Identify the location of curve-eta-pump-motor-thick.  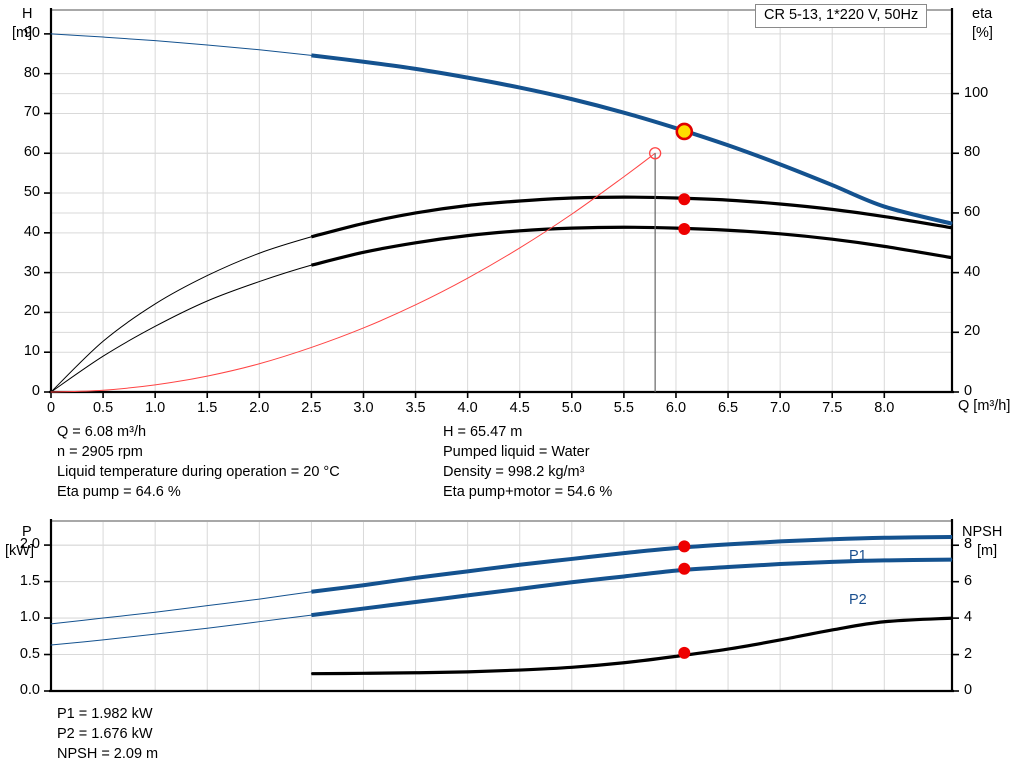
(632, 246).